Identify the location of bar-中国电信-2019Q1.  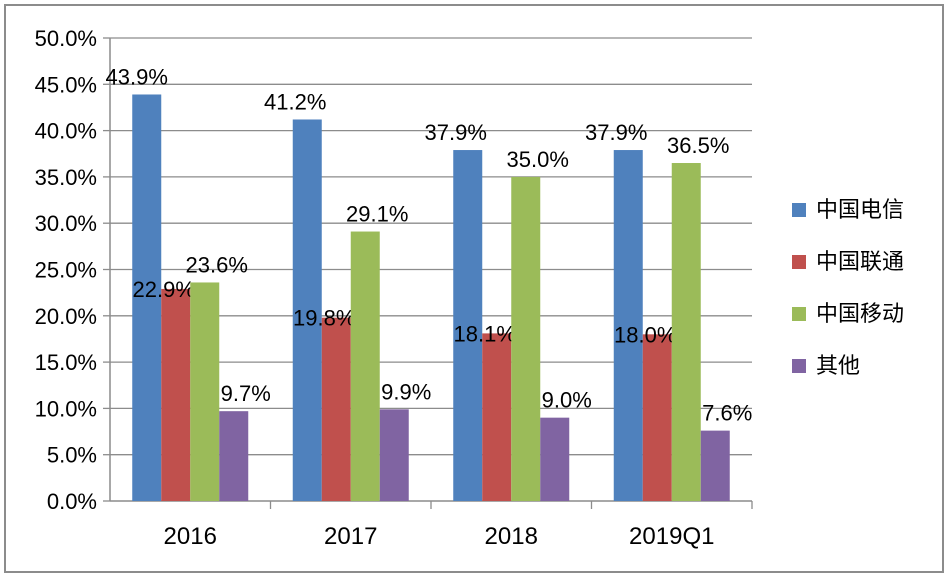
(628, 325).